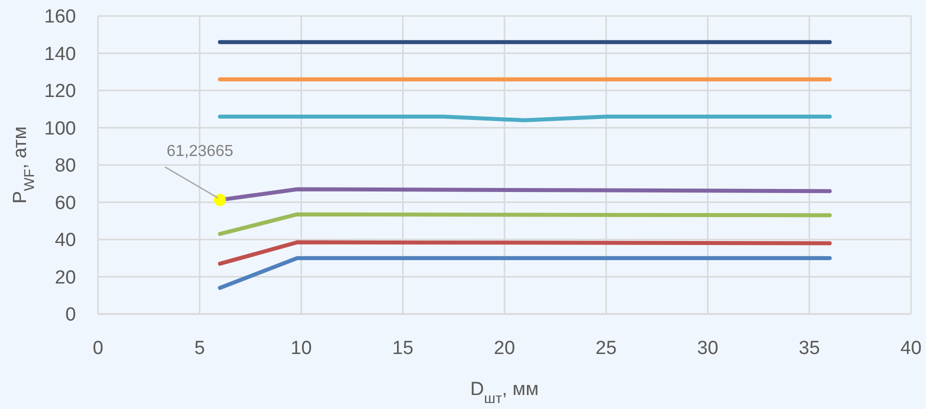  I want to click on y-tick-label: 0, so click(70, 315).